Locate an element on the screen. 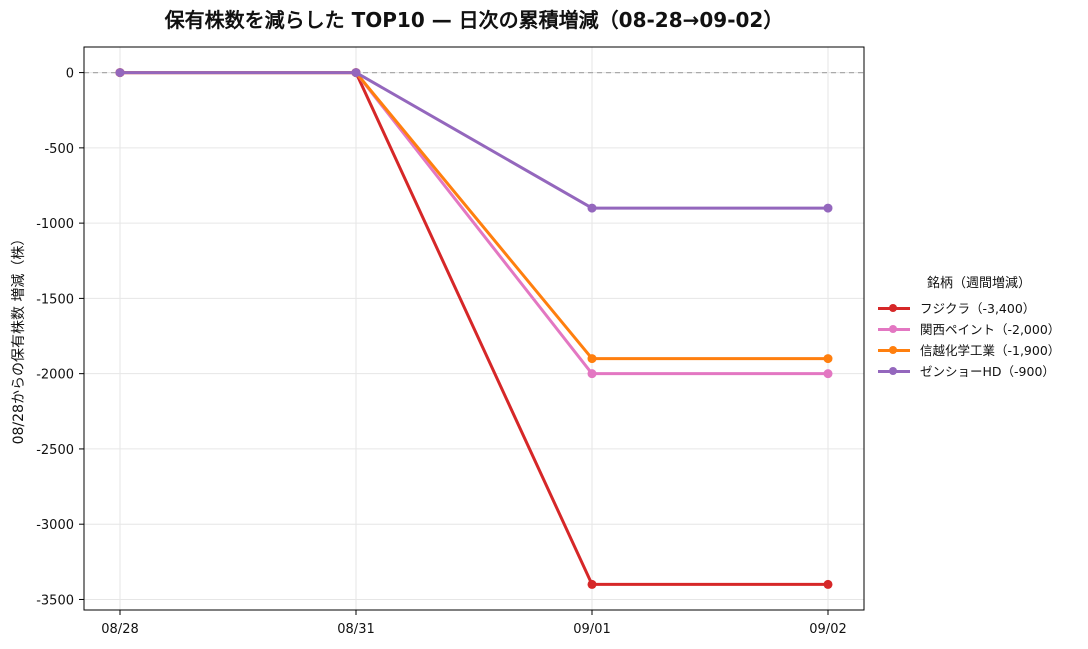 The height and width of the screenshot is (649, 1088). legend-label: 関西ペイント（-2,000） is located at coordinates (990, 329).